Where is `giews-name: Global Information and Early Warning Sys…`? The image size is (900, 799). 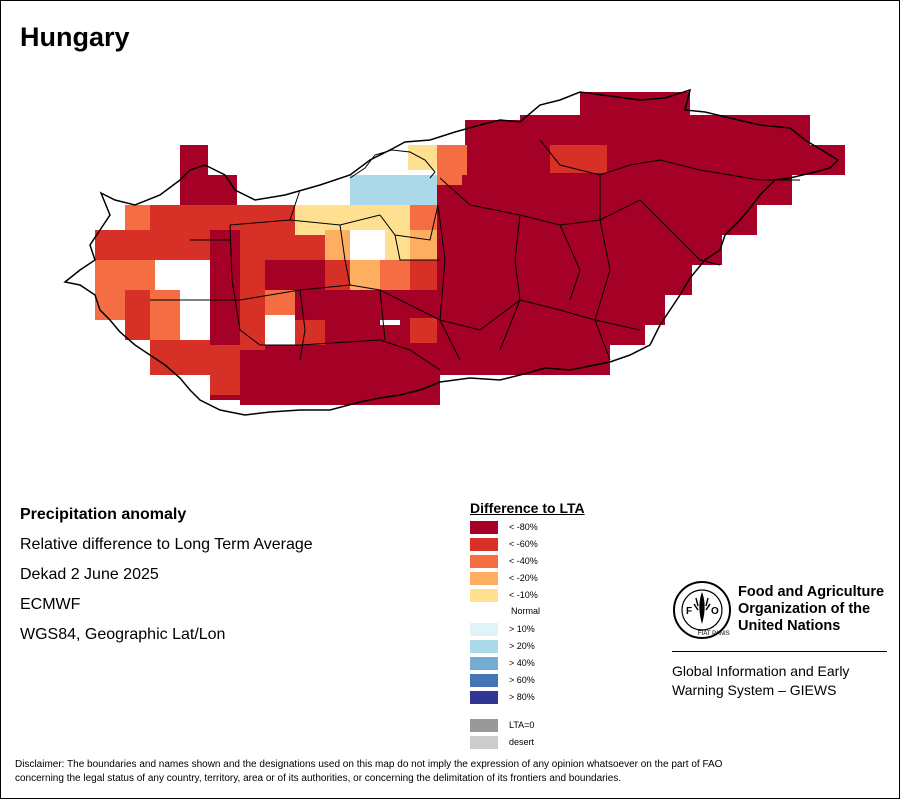 giews-name: Global Information and Early Warning Sys… is located at coordinates (760, 681).